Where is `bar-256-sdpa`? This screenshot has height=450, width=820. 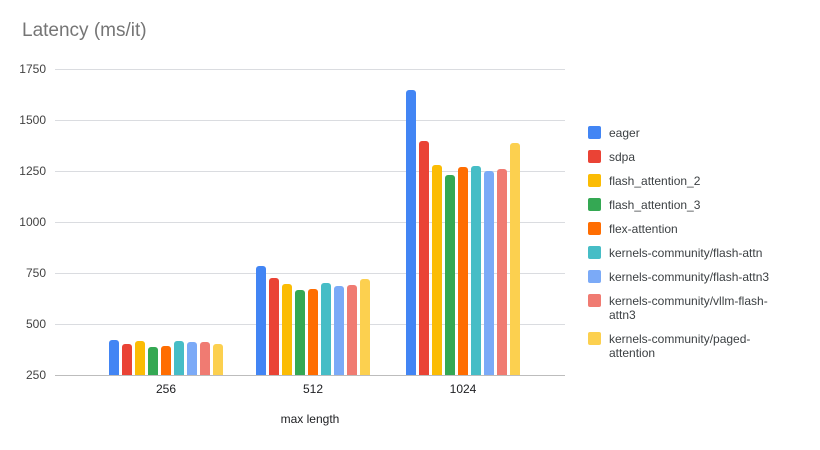
bar-256-sdpa is located at coordinates (127, 359).